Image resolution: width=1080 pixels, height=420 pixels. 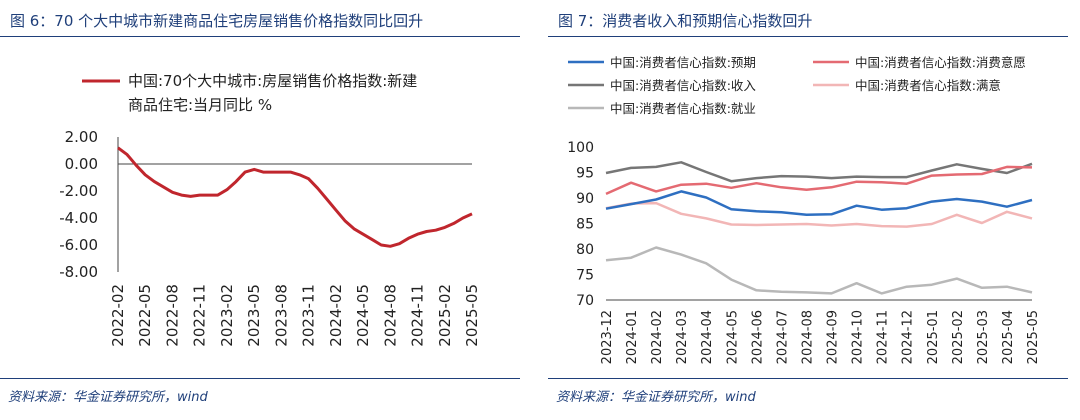 I want to click on x-tick-label: 2025-04, so click(x=1008, y=337).